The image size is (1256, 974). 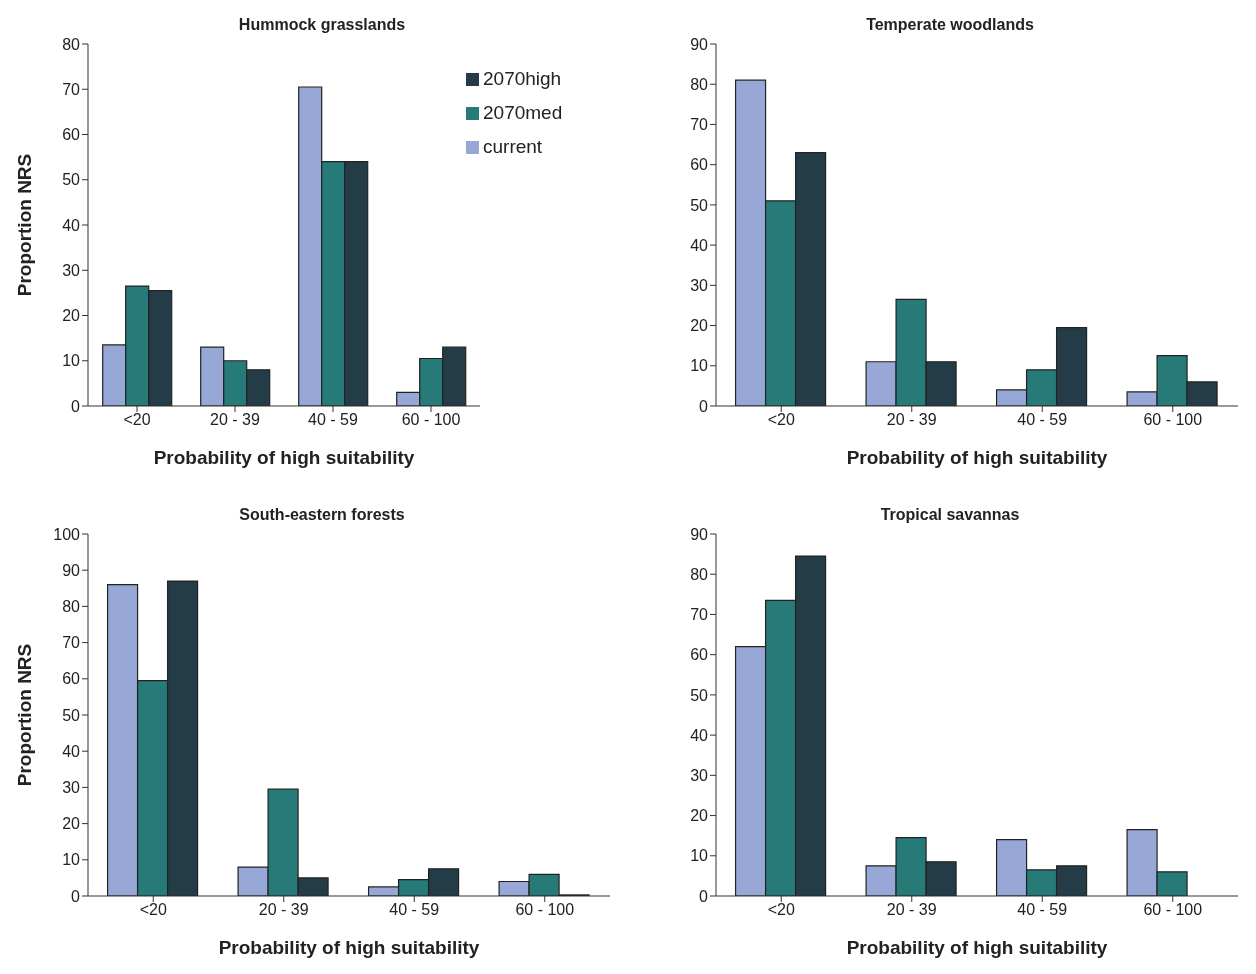 What do you see at coordinates (950, 25) in the screenshot?
I see `chart-title: Temperate woodlands` at bounding box center [950, 25].